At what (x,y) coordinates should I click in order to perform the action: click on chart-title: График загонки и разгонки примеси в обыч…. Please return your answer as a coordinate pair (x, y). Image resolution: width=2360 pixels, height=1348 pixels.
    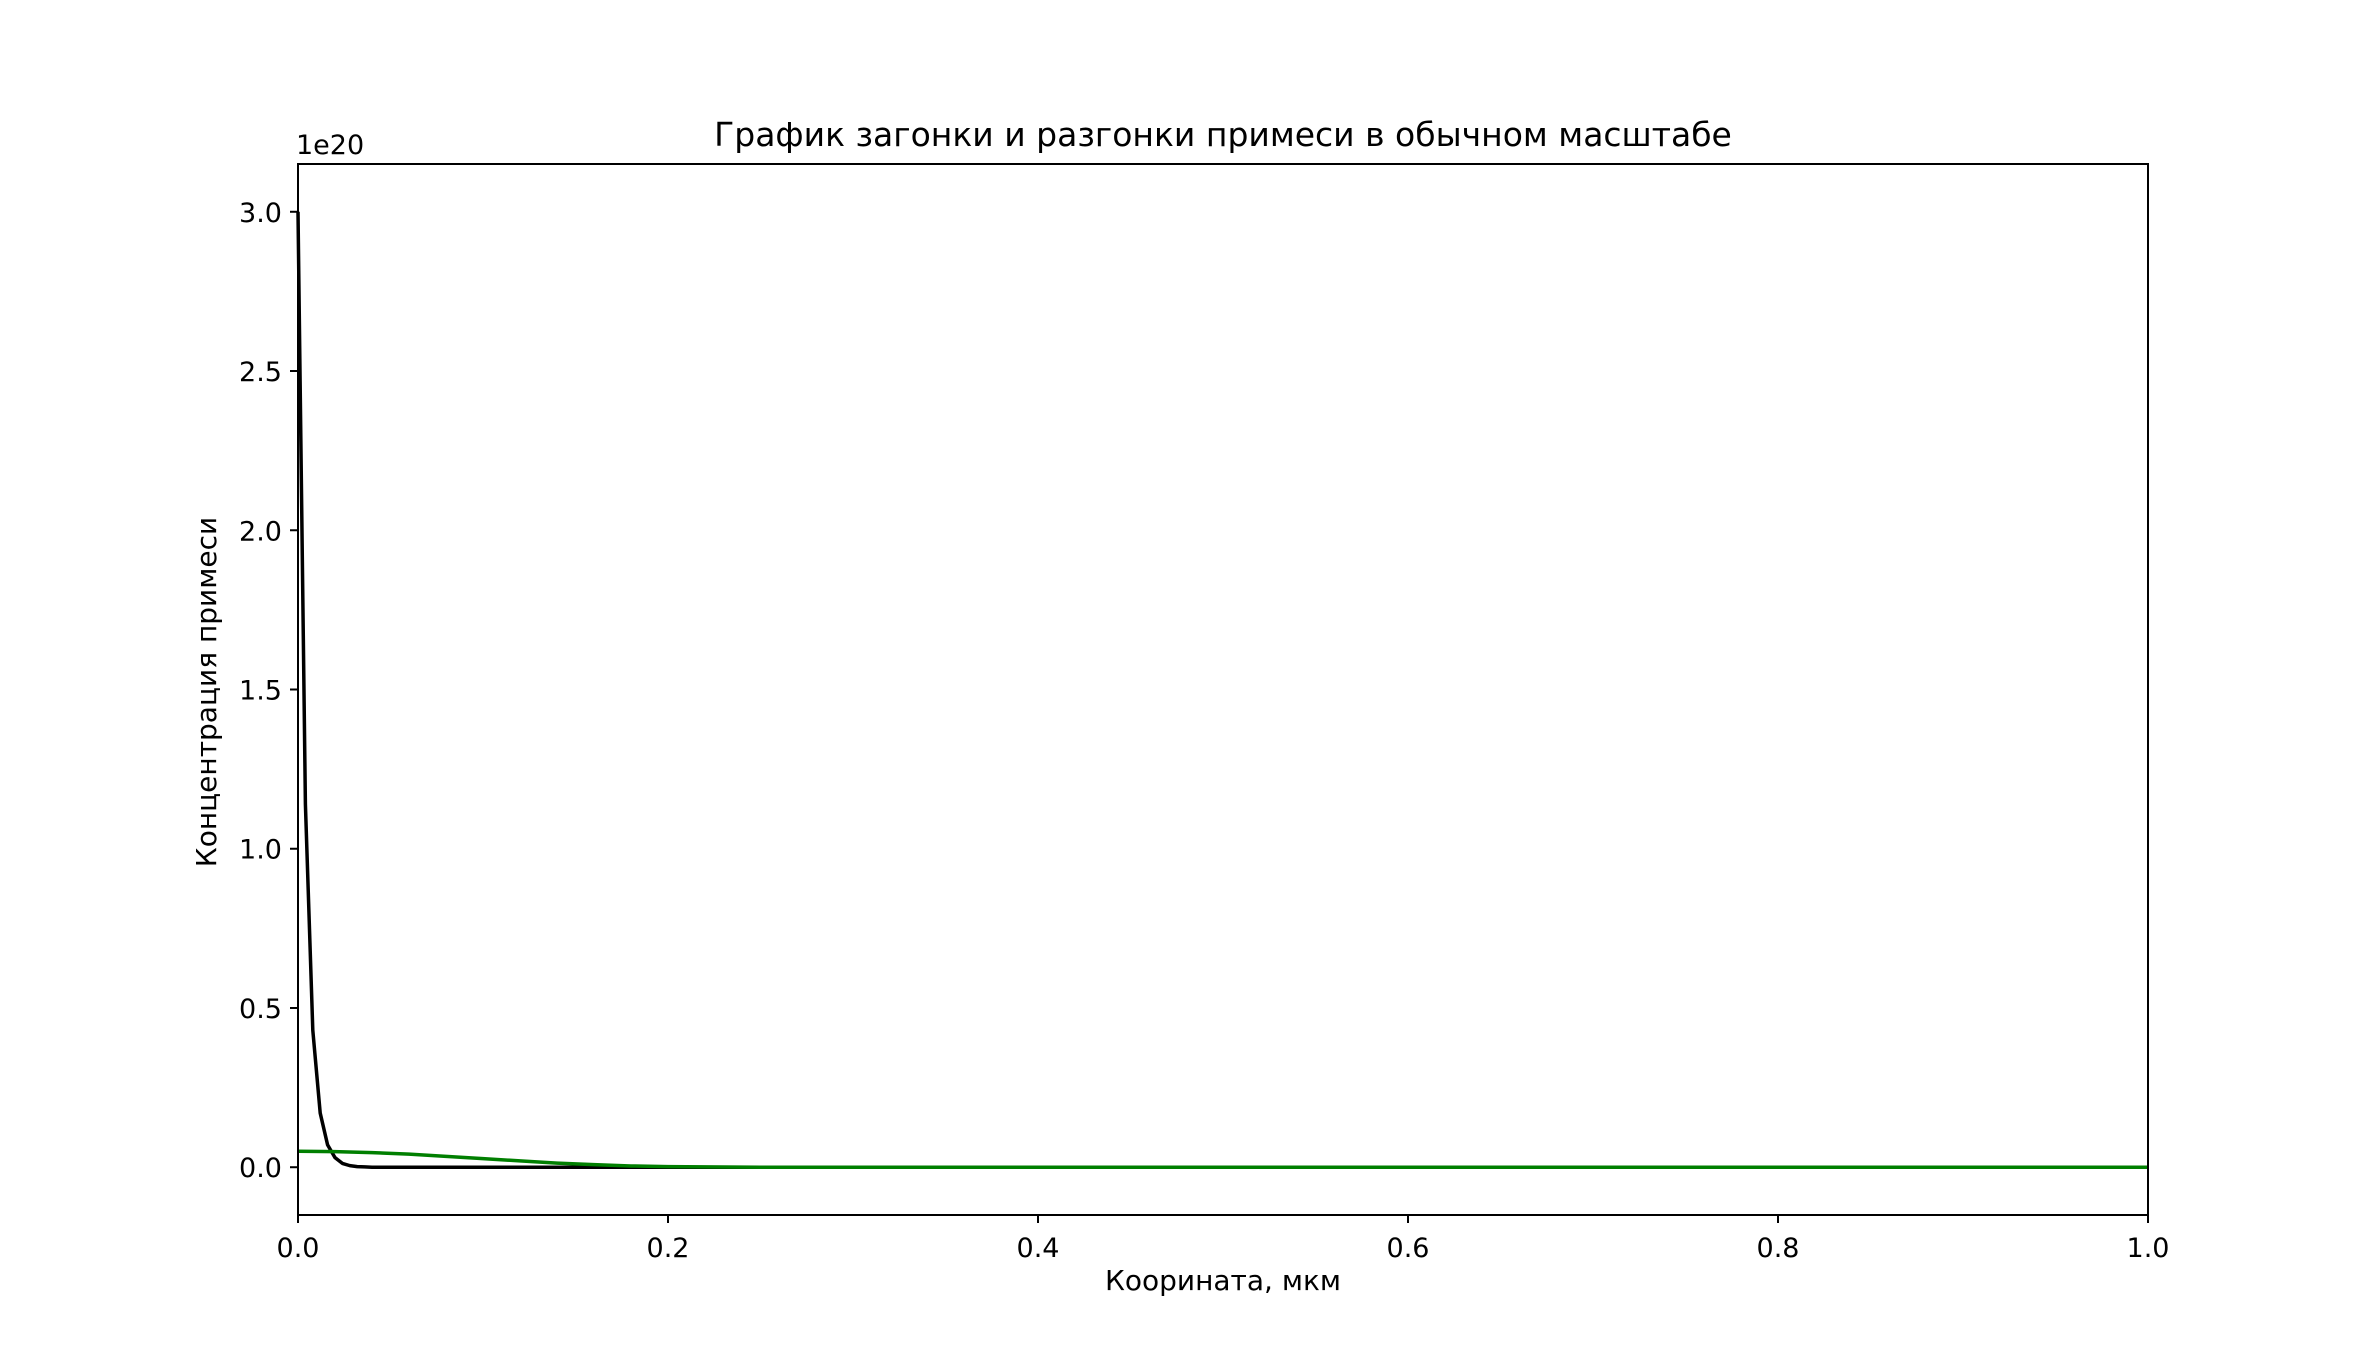
    Looking at the image, I should click on (1223, 134).